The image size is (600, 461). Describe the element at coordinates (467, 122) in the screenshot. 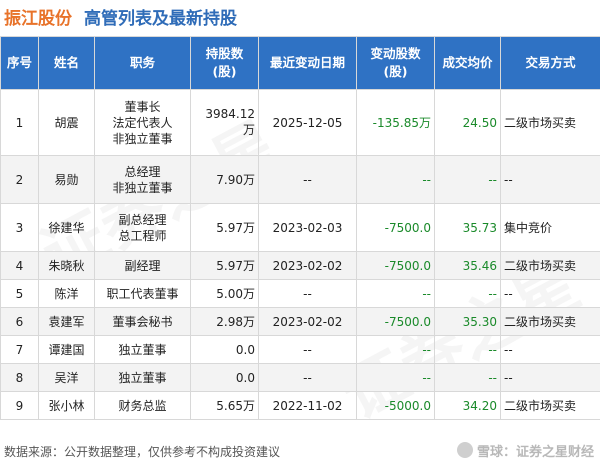

I see `avg-price: 24.50` at that location.